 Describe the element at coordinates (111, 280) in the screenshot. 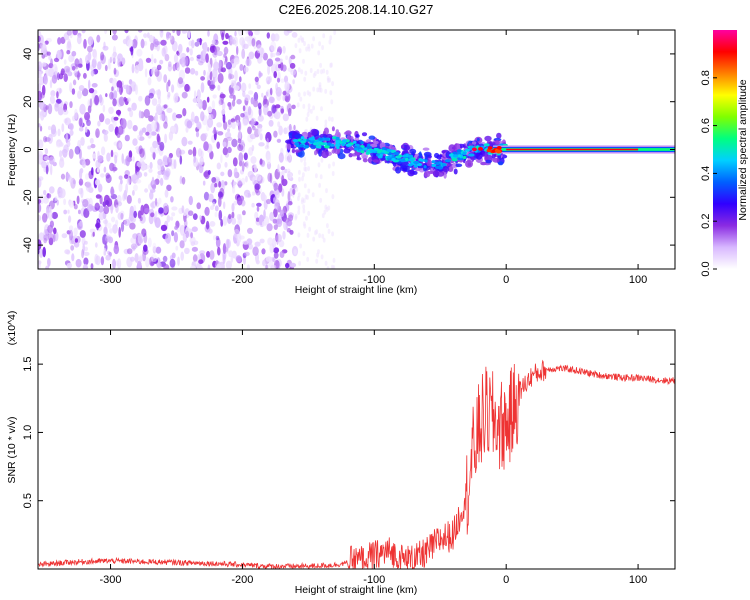

I see `x-tick-label: -300` at that location.